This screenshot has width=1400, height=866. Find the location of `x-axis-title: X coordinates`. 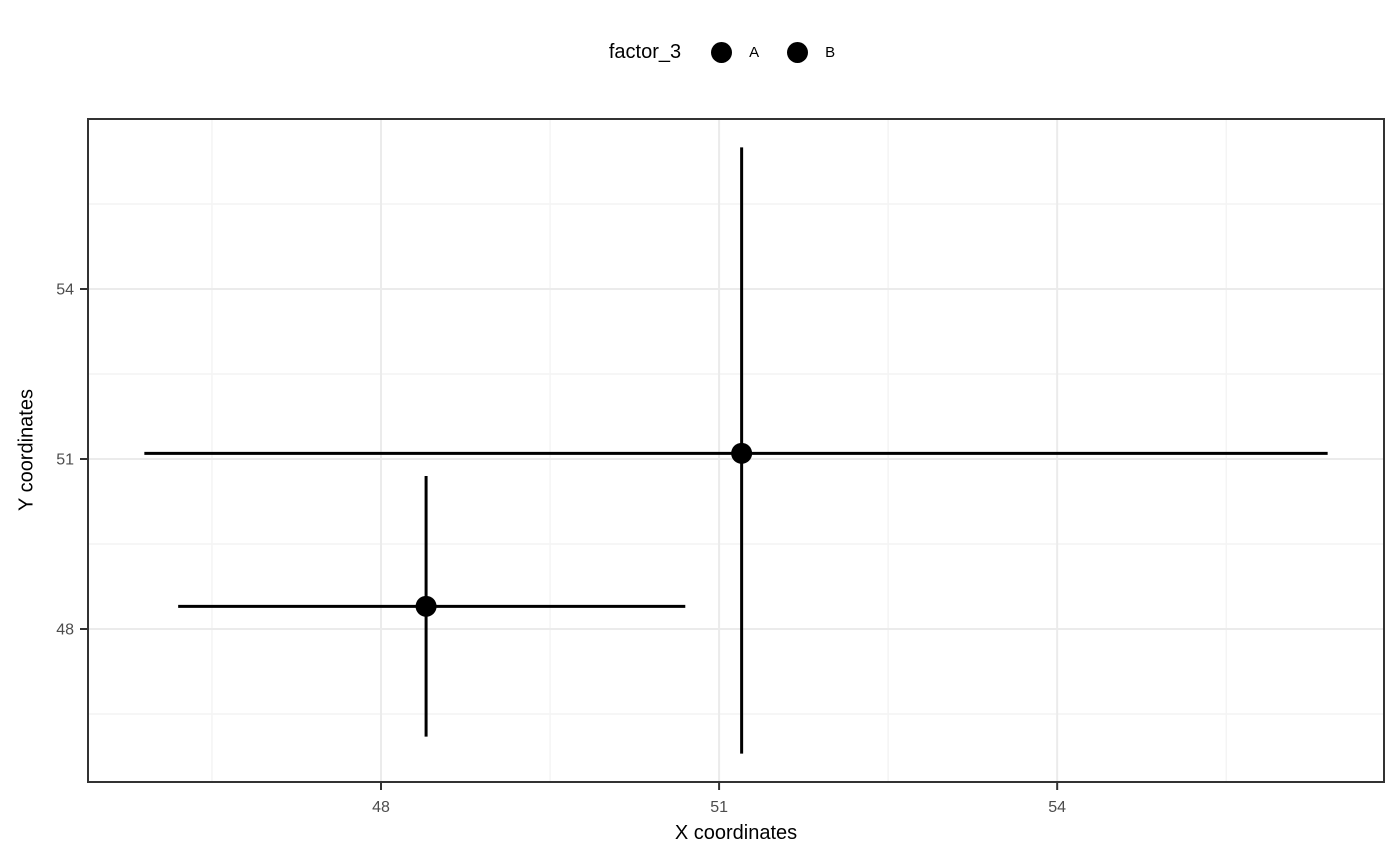

x-axis-title: X coordinates is located at coordinates (736, 833).